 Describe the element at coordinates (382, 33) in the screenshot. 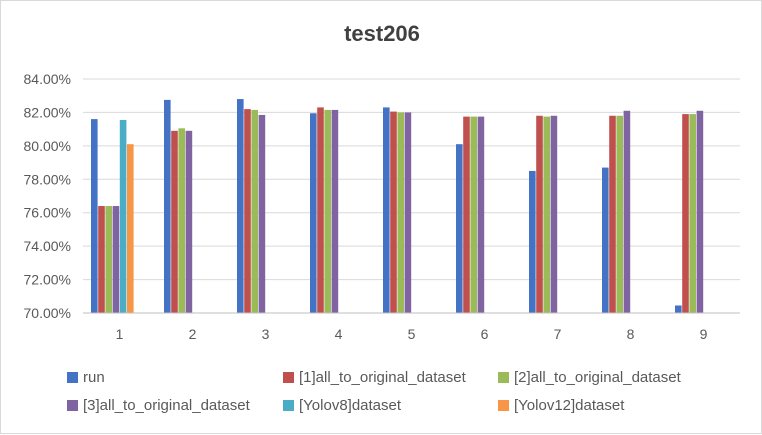

I see `chart-title: test206` at that location.